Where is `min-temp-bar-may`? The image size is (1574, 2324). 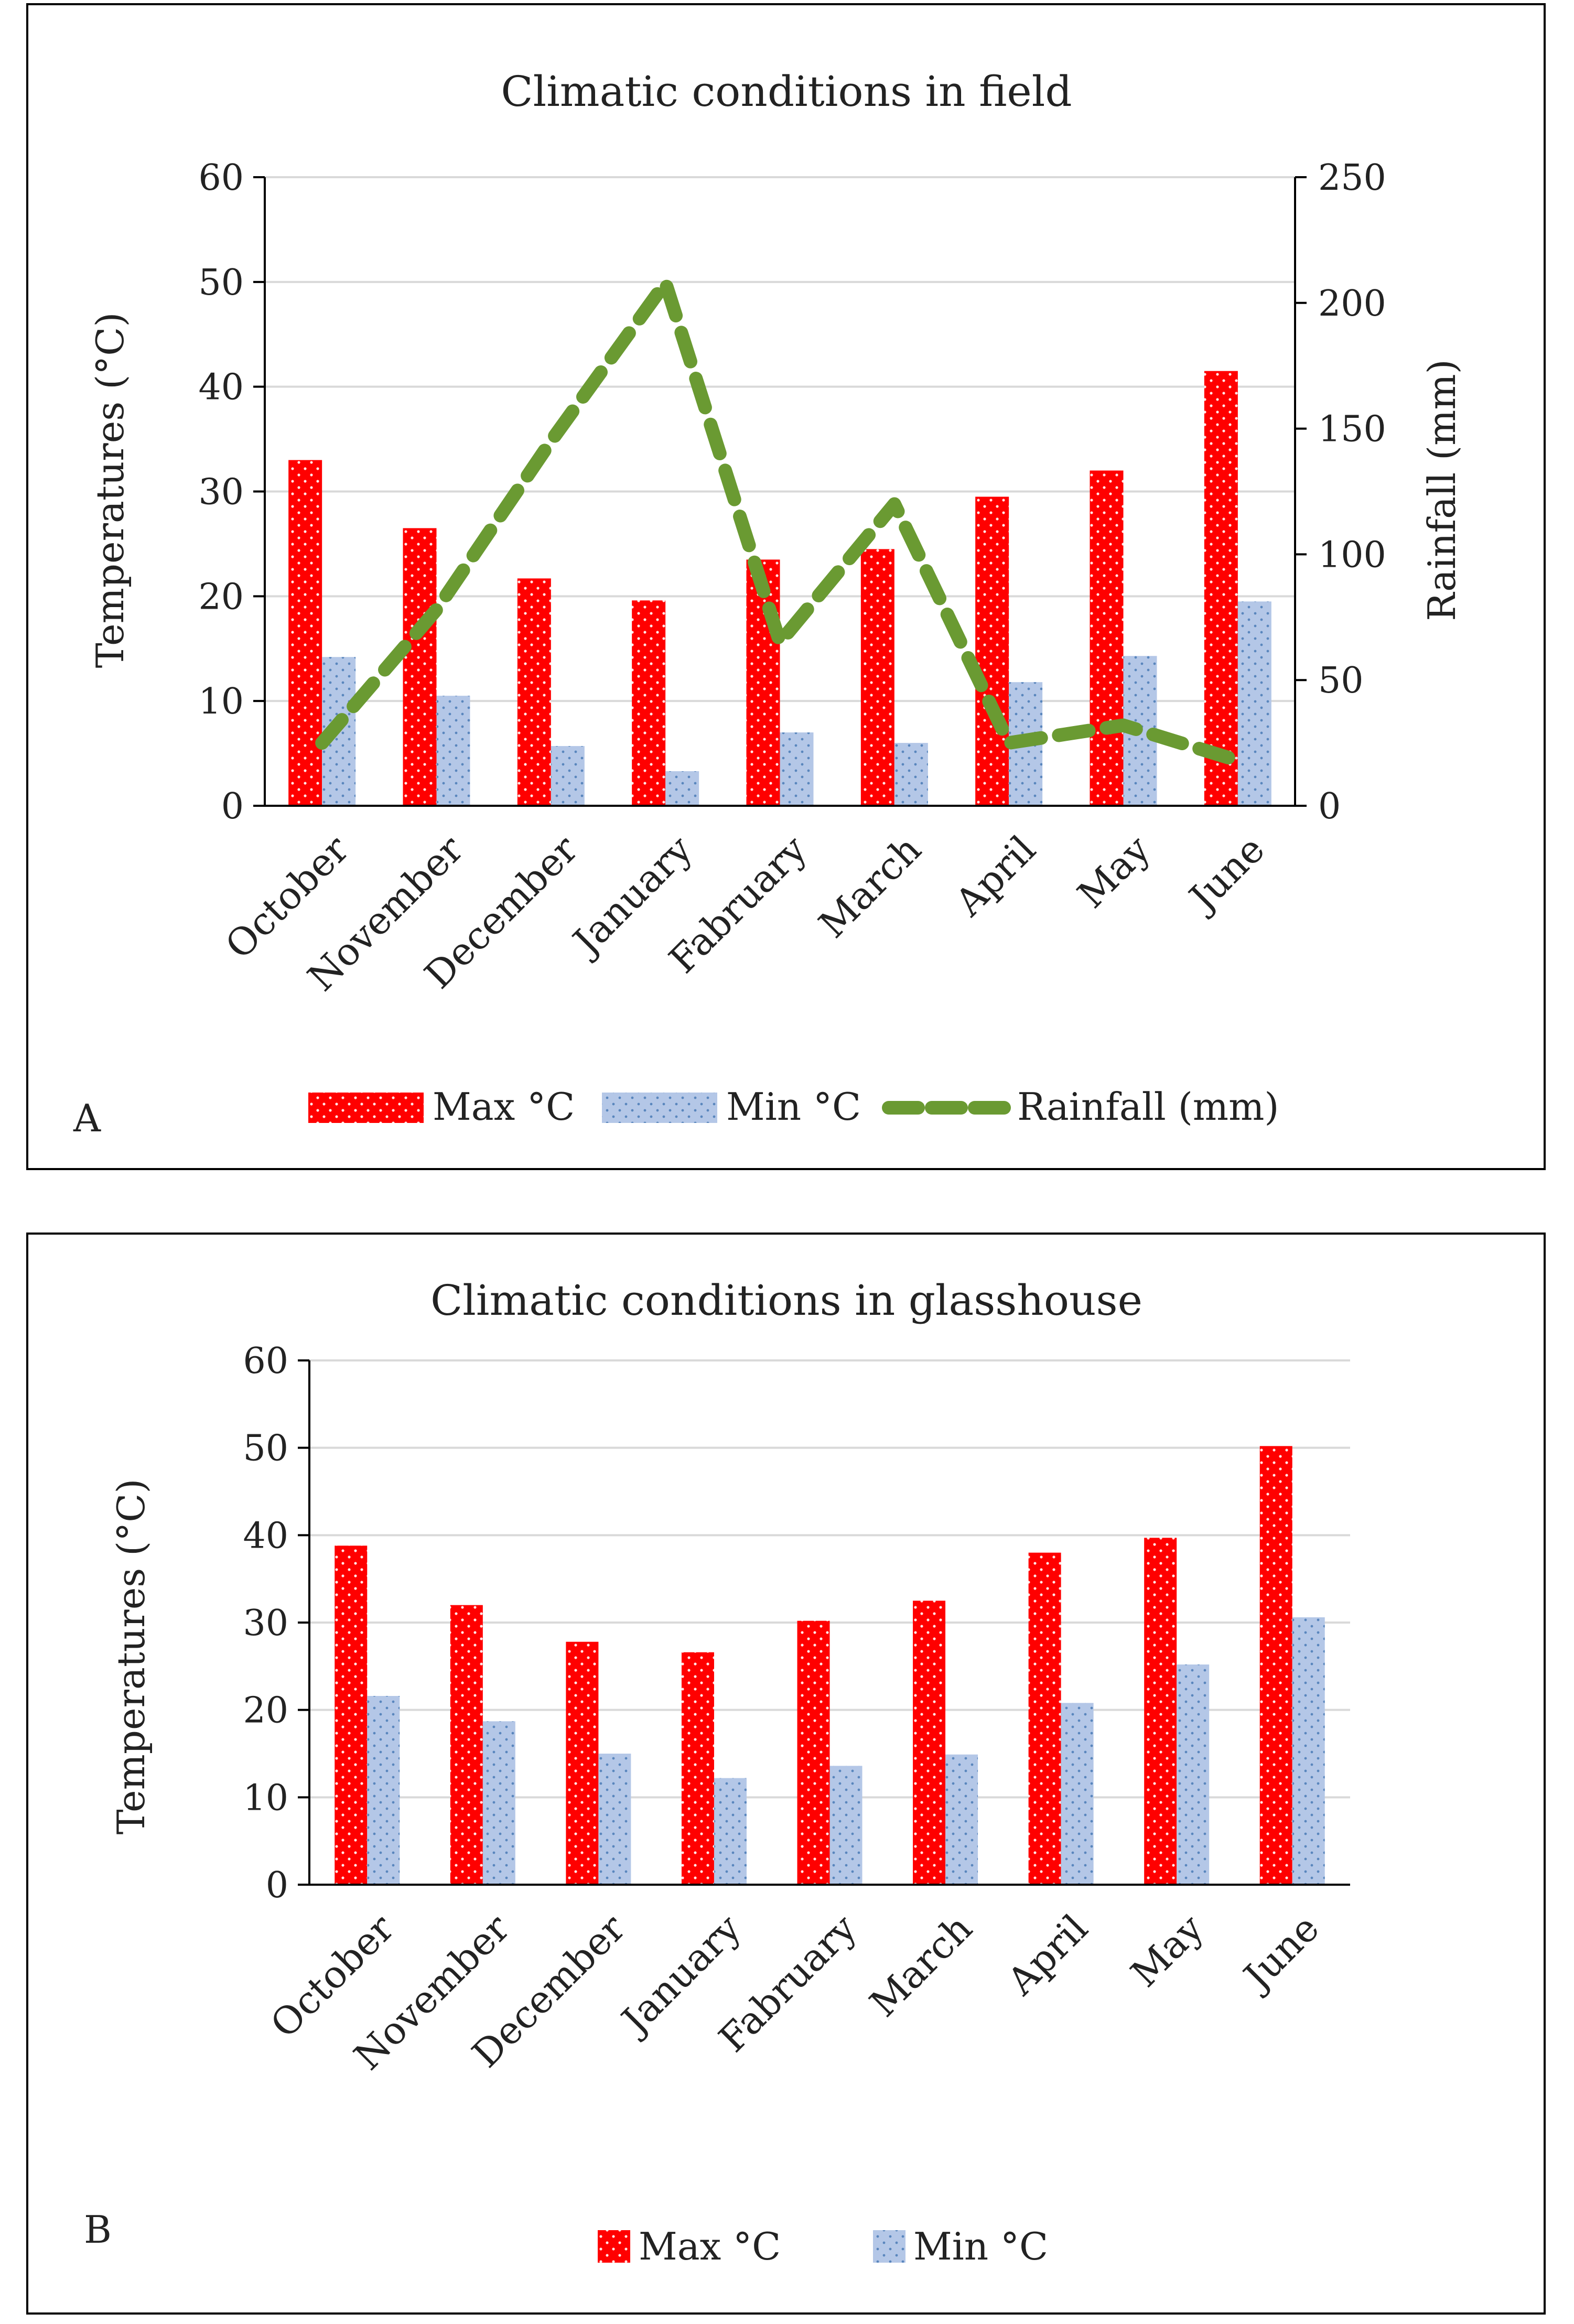 min-temp-bar-may is located at coordinates (1193, 1774).